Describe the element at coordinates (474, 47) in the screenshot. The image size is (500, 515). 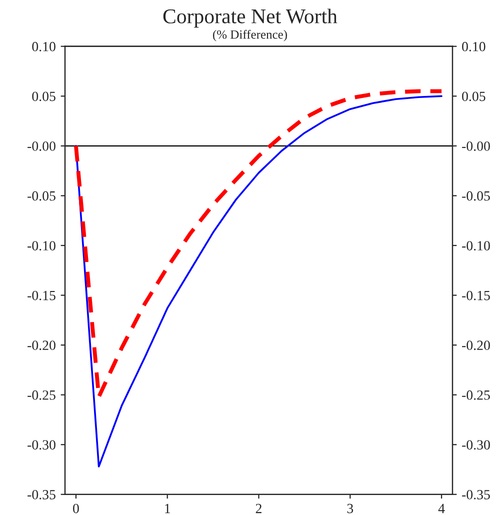
I see `y2-tick-label: 0.10` at that location.